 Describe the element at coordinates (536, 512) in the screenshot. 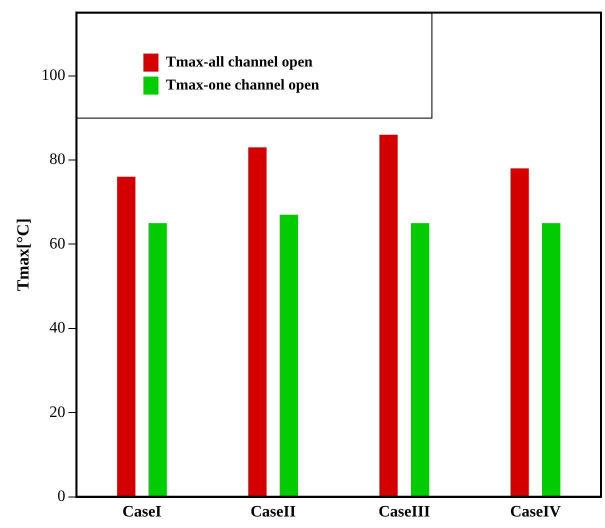

I see `x-tick-label: CaseIV` at that location.